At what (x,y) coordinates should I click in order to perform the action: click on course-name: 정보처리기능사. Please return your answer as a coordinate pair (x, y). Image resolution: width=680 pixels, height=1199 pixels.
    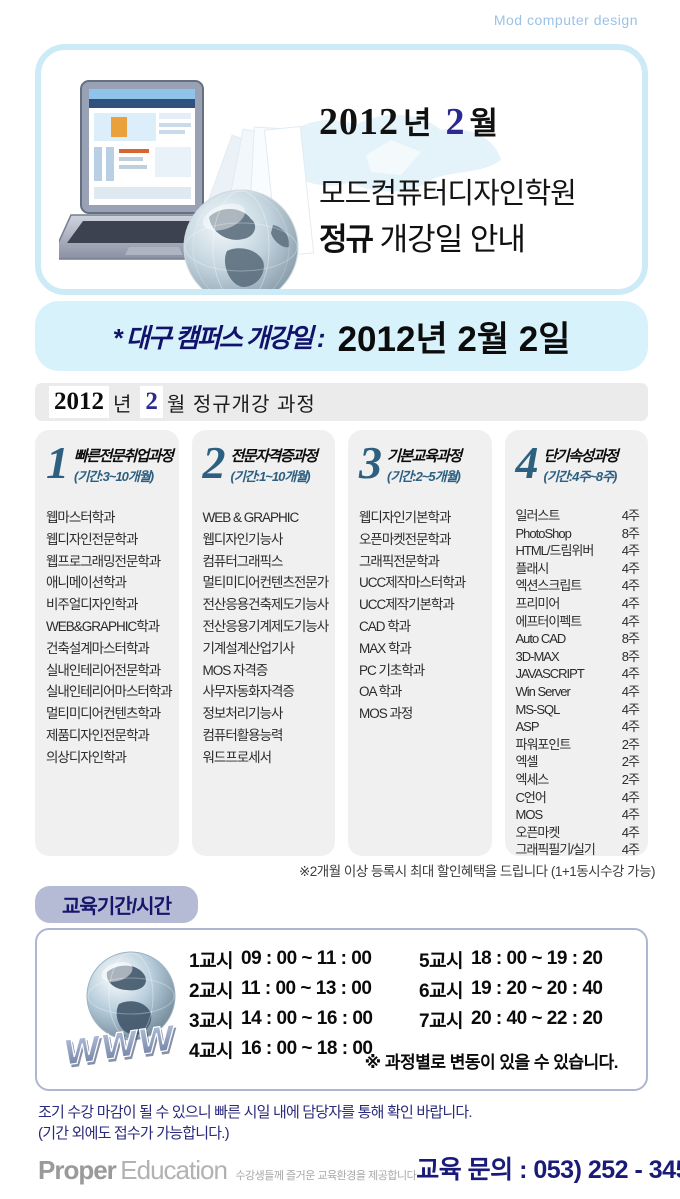
    Looking at the image, I should click on (243, 714).